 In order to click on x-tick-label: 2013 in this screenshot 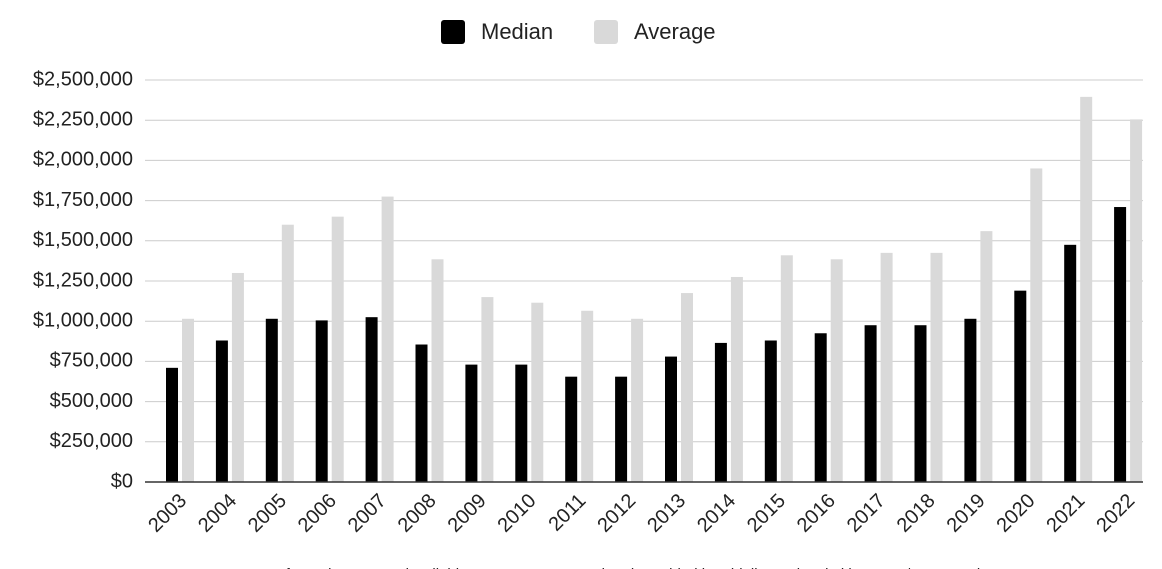, I will do `click(666, 513)`.